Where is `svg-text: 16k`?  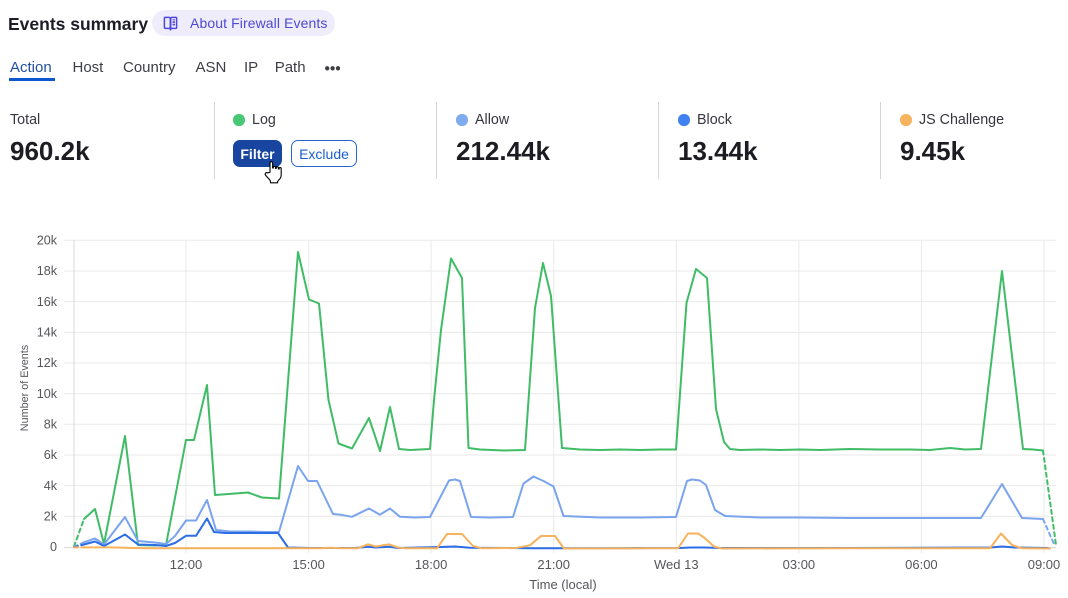 svg-text: 16k is located at coordinates (47, 302).